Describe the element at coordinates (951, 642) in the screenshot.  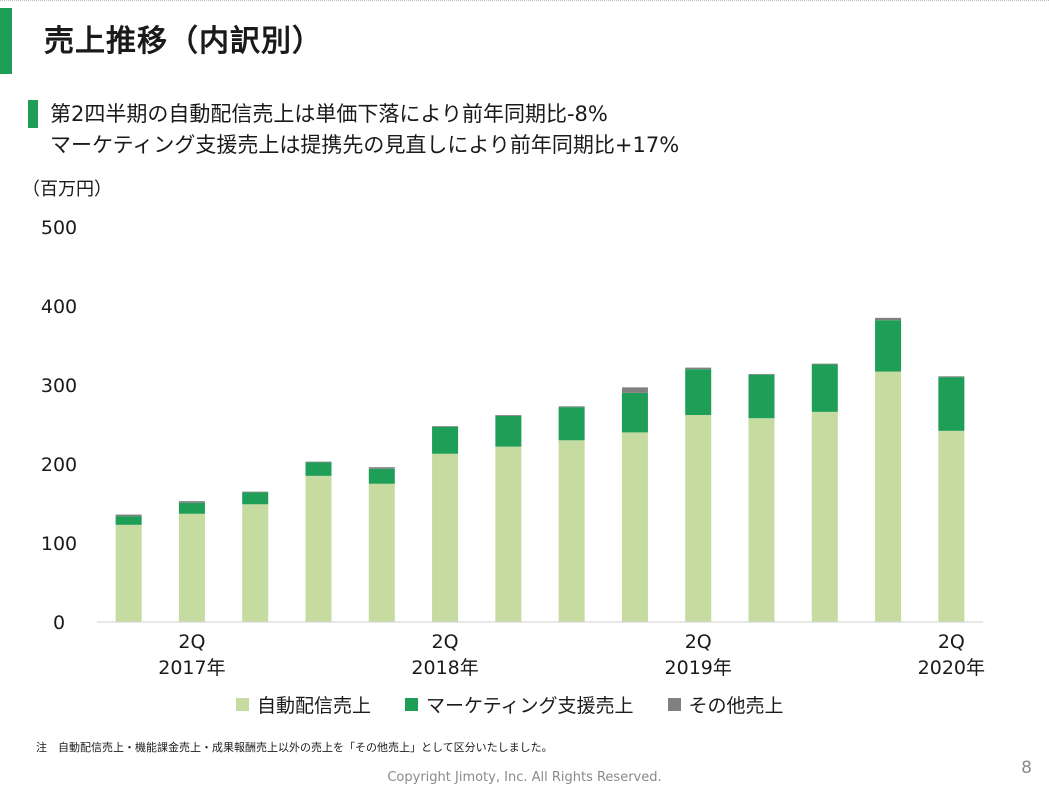
I see `x-tick-quarter-2020年: 2Q` at that location.